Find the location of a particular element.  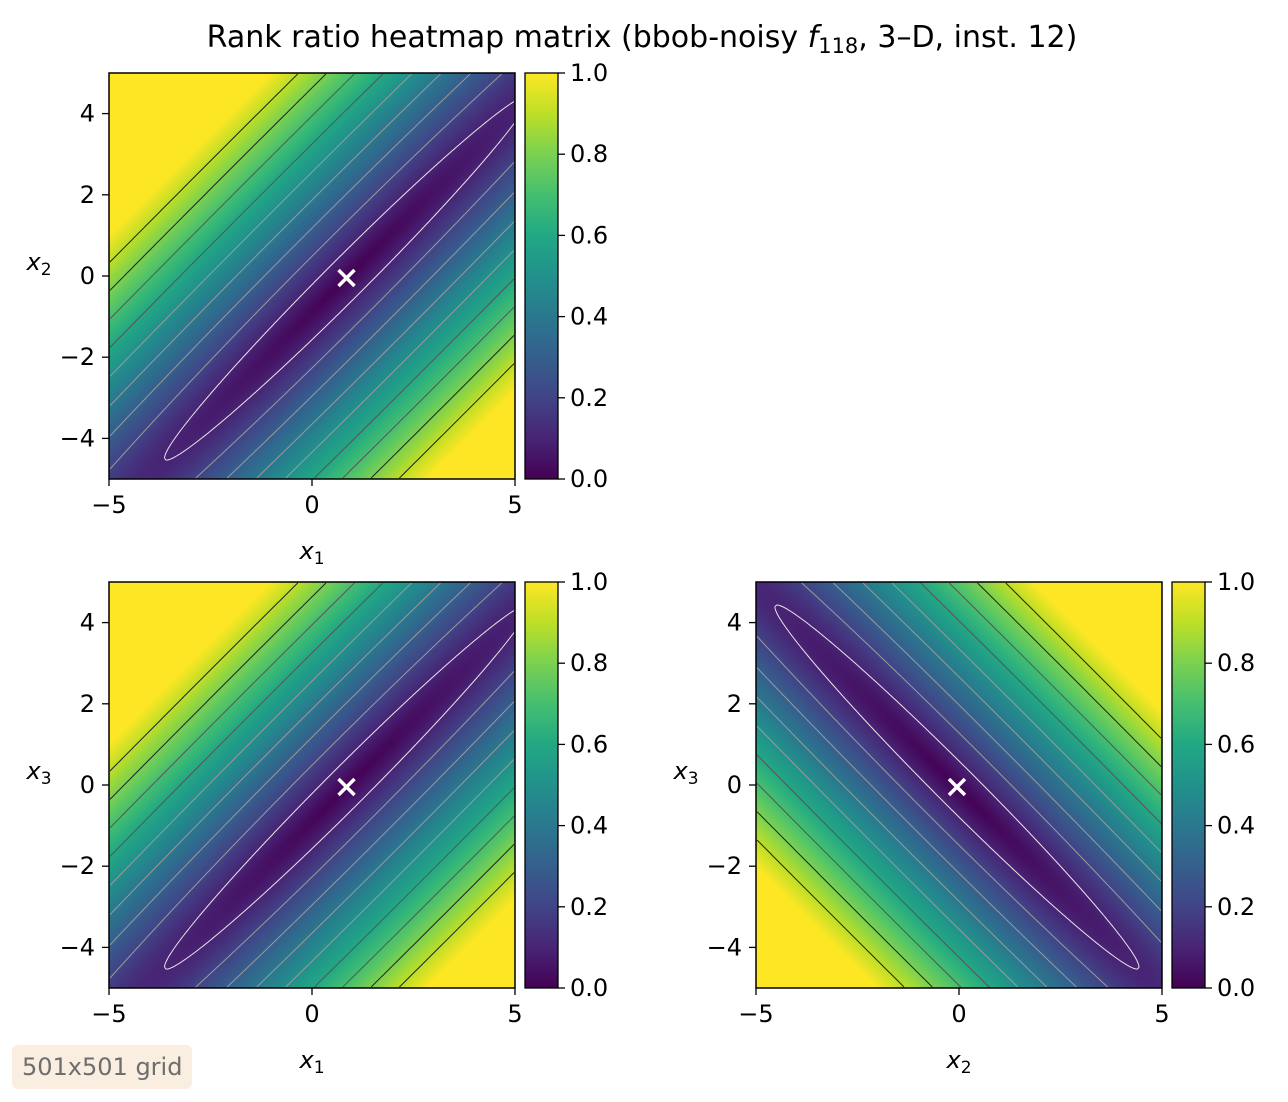

x-axis-label: x2 is located at coordinates (958, 1062).